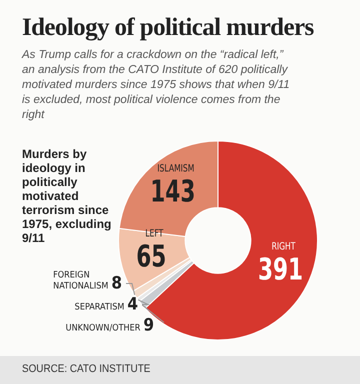  What do you see at coordinates (168, 28) in the screenshot?
I see `chart-title: Ideology of political murders` at bounding box center [168, 28].